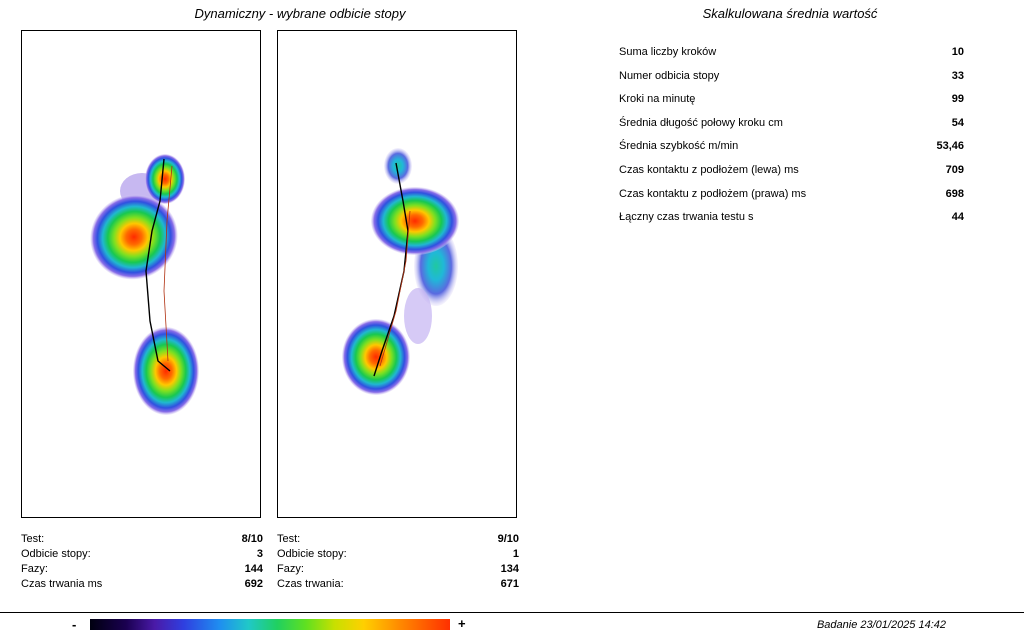  What do you see at coordinates (791, 103) in the screenshot?
I see `stat-row-cadence: Kroki na minutę 99` at bounding box center [791, 103].